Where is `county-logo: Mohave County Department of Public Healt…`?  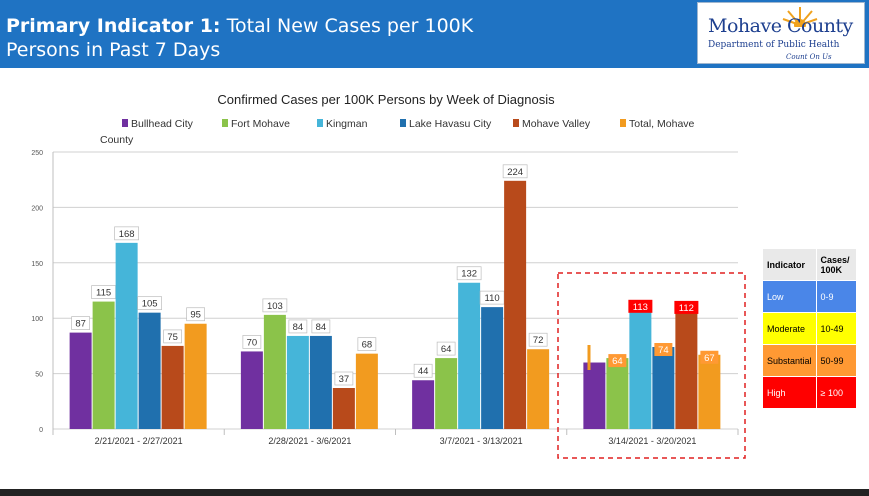 county-logo: Mohave County Department of Public Healt… is located at coordinates (781, 33).